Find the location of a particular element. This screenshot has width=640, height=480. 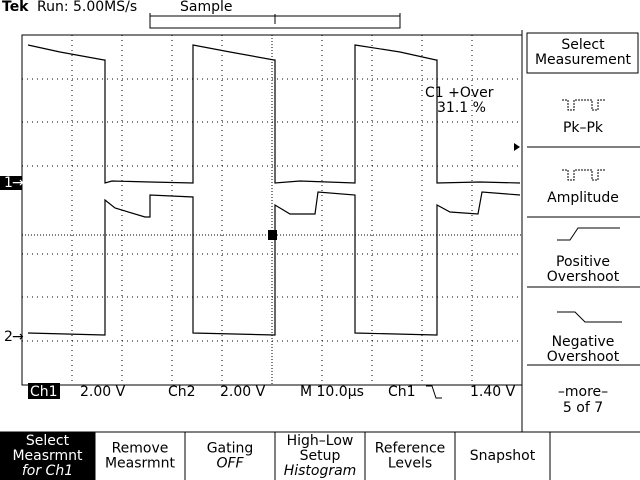

label-line: High–Low is located at coordinates (320, 441).